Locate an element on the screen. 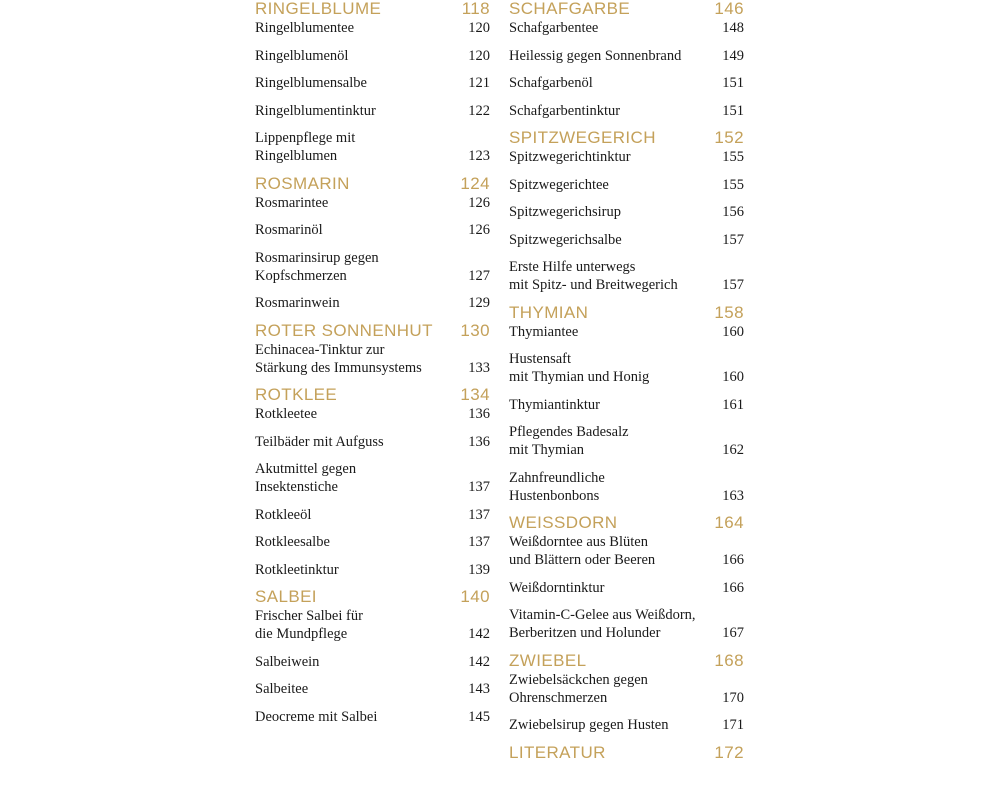 Image resolution: width=1000 pixels, height=800 pixels. entry-line: Schafgarbenöl is located at coordinates (551, 83).